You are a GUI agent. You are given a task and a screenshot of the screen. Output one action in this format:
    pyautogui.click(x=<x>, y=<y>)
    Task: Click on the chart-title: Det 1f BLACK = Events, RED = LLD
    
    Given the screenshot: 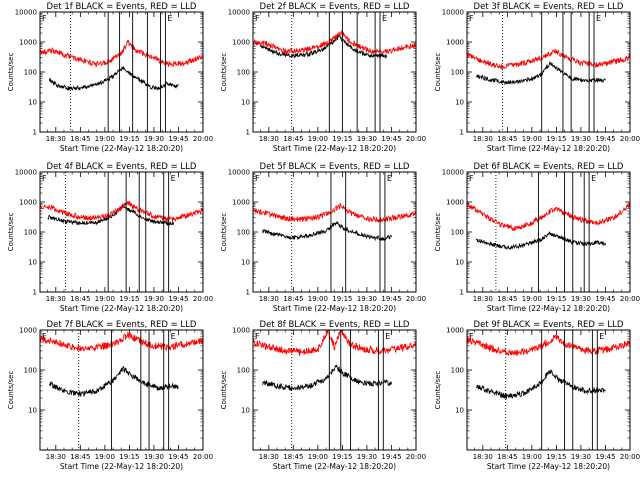 What is the action you would take?
    pyautogui.click(x=122, y=7)
    